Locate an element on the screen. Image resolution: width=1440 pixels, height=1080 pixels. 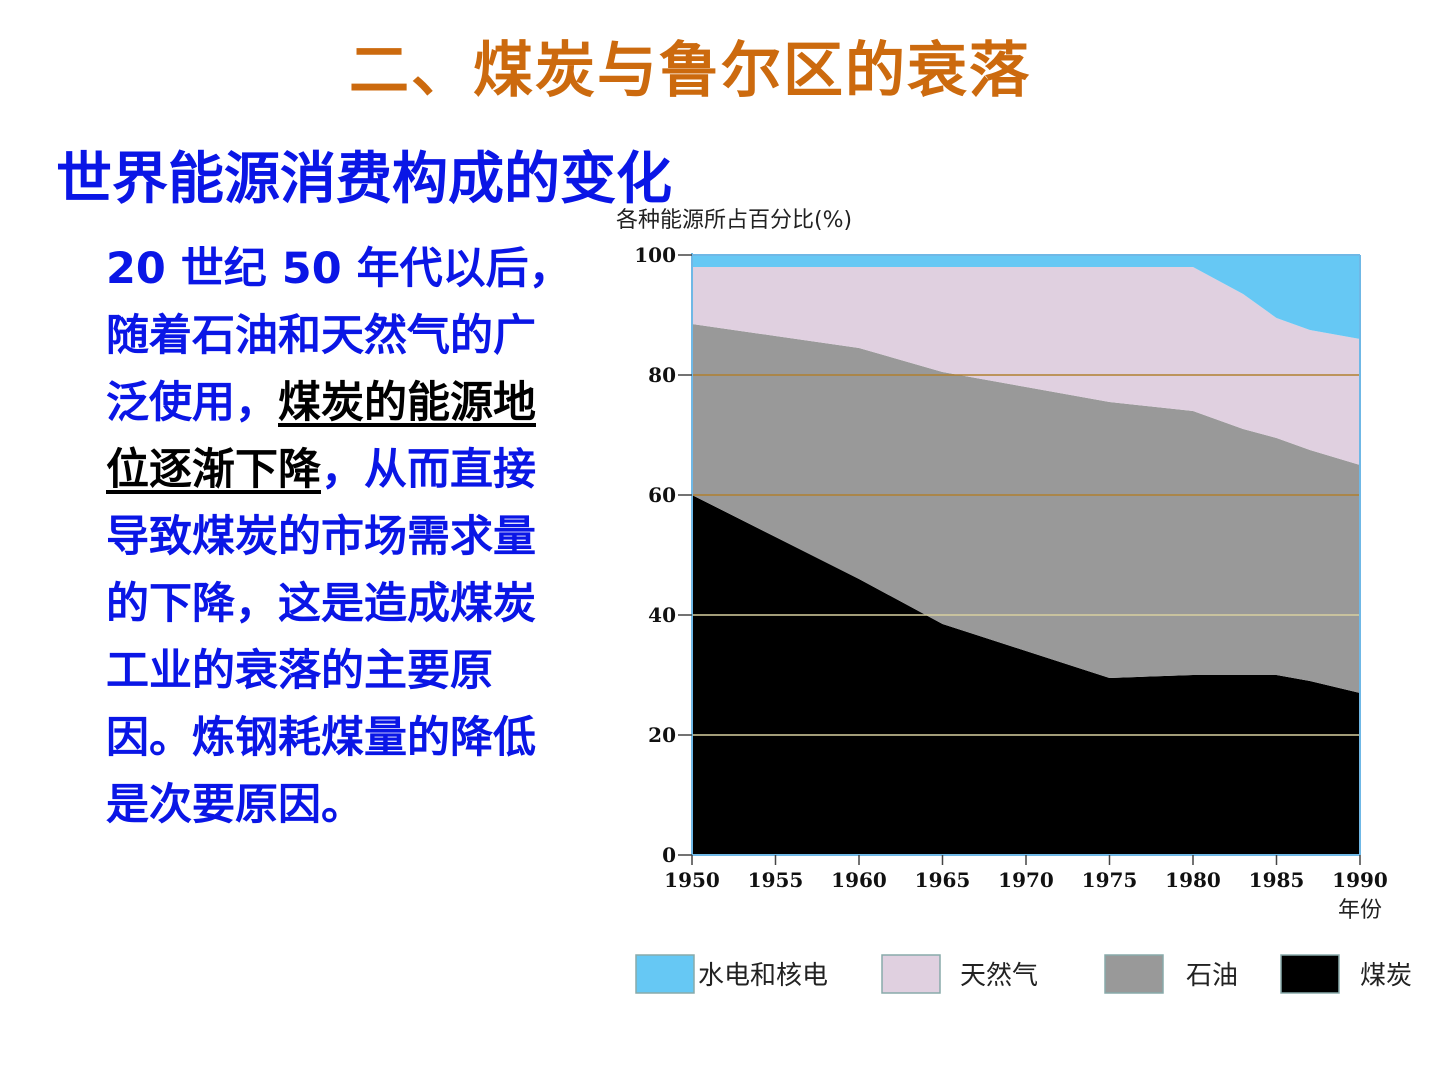
x-tick-label-5: 1975 is located at coordinates (1110, 880).